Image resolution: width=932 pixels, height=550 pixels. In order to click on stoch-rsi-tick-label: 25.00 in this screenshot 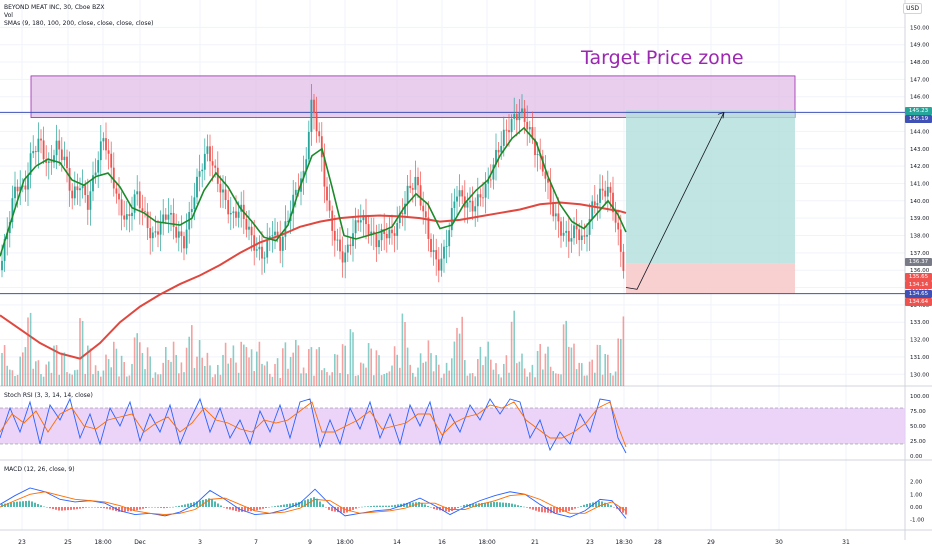, I will do `click(918, 442)`.